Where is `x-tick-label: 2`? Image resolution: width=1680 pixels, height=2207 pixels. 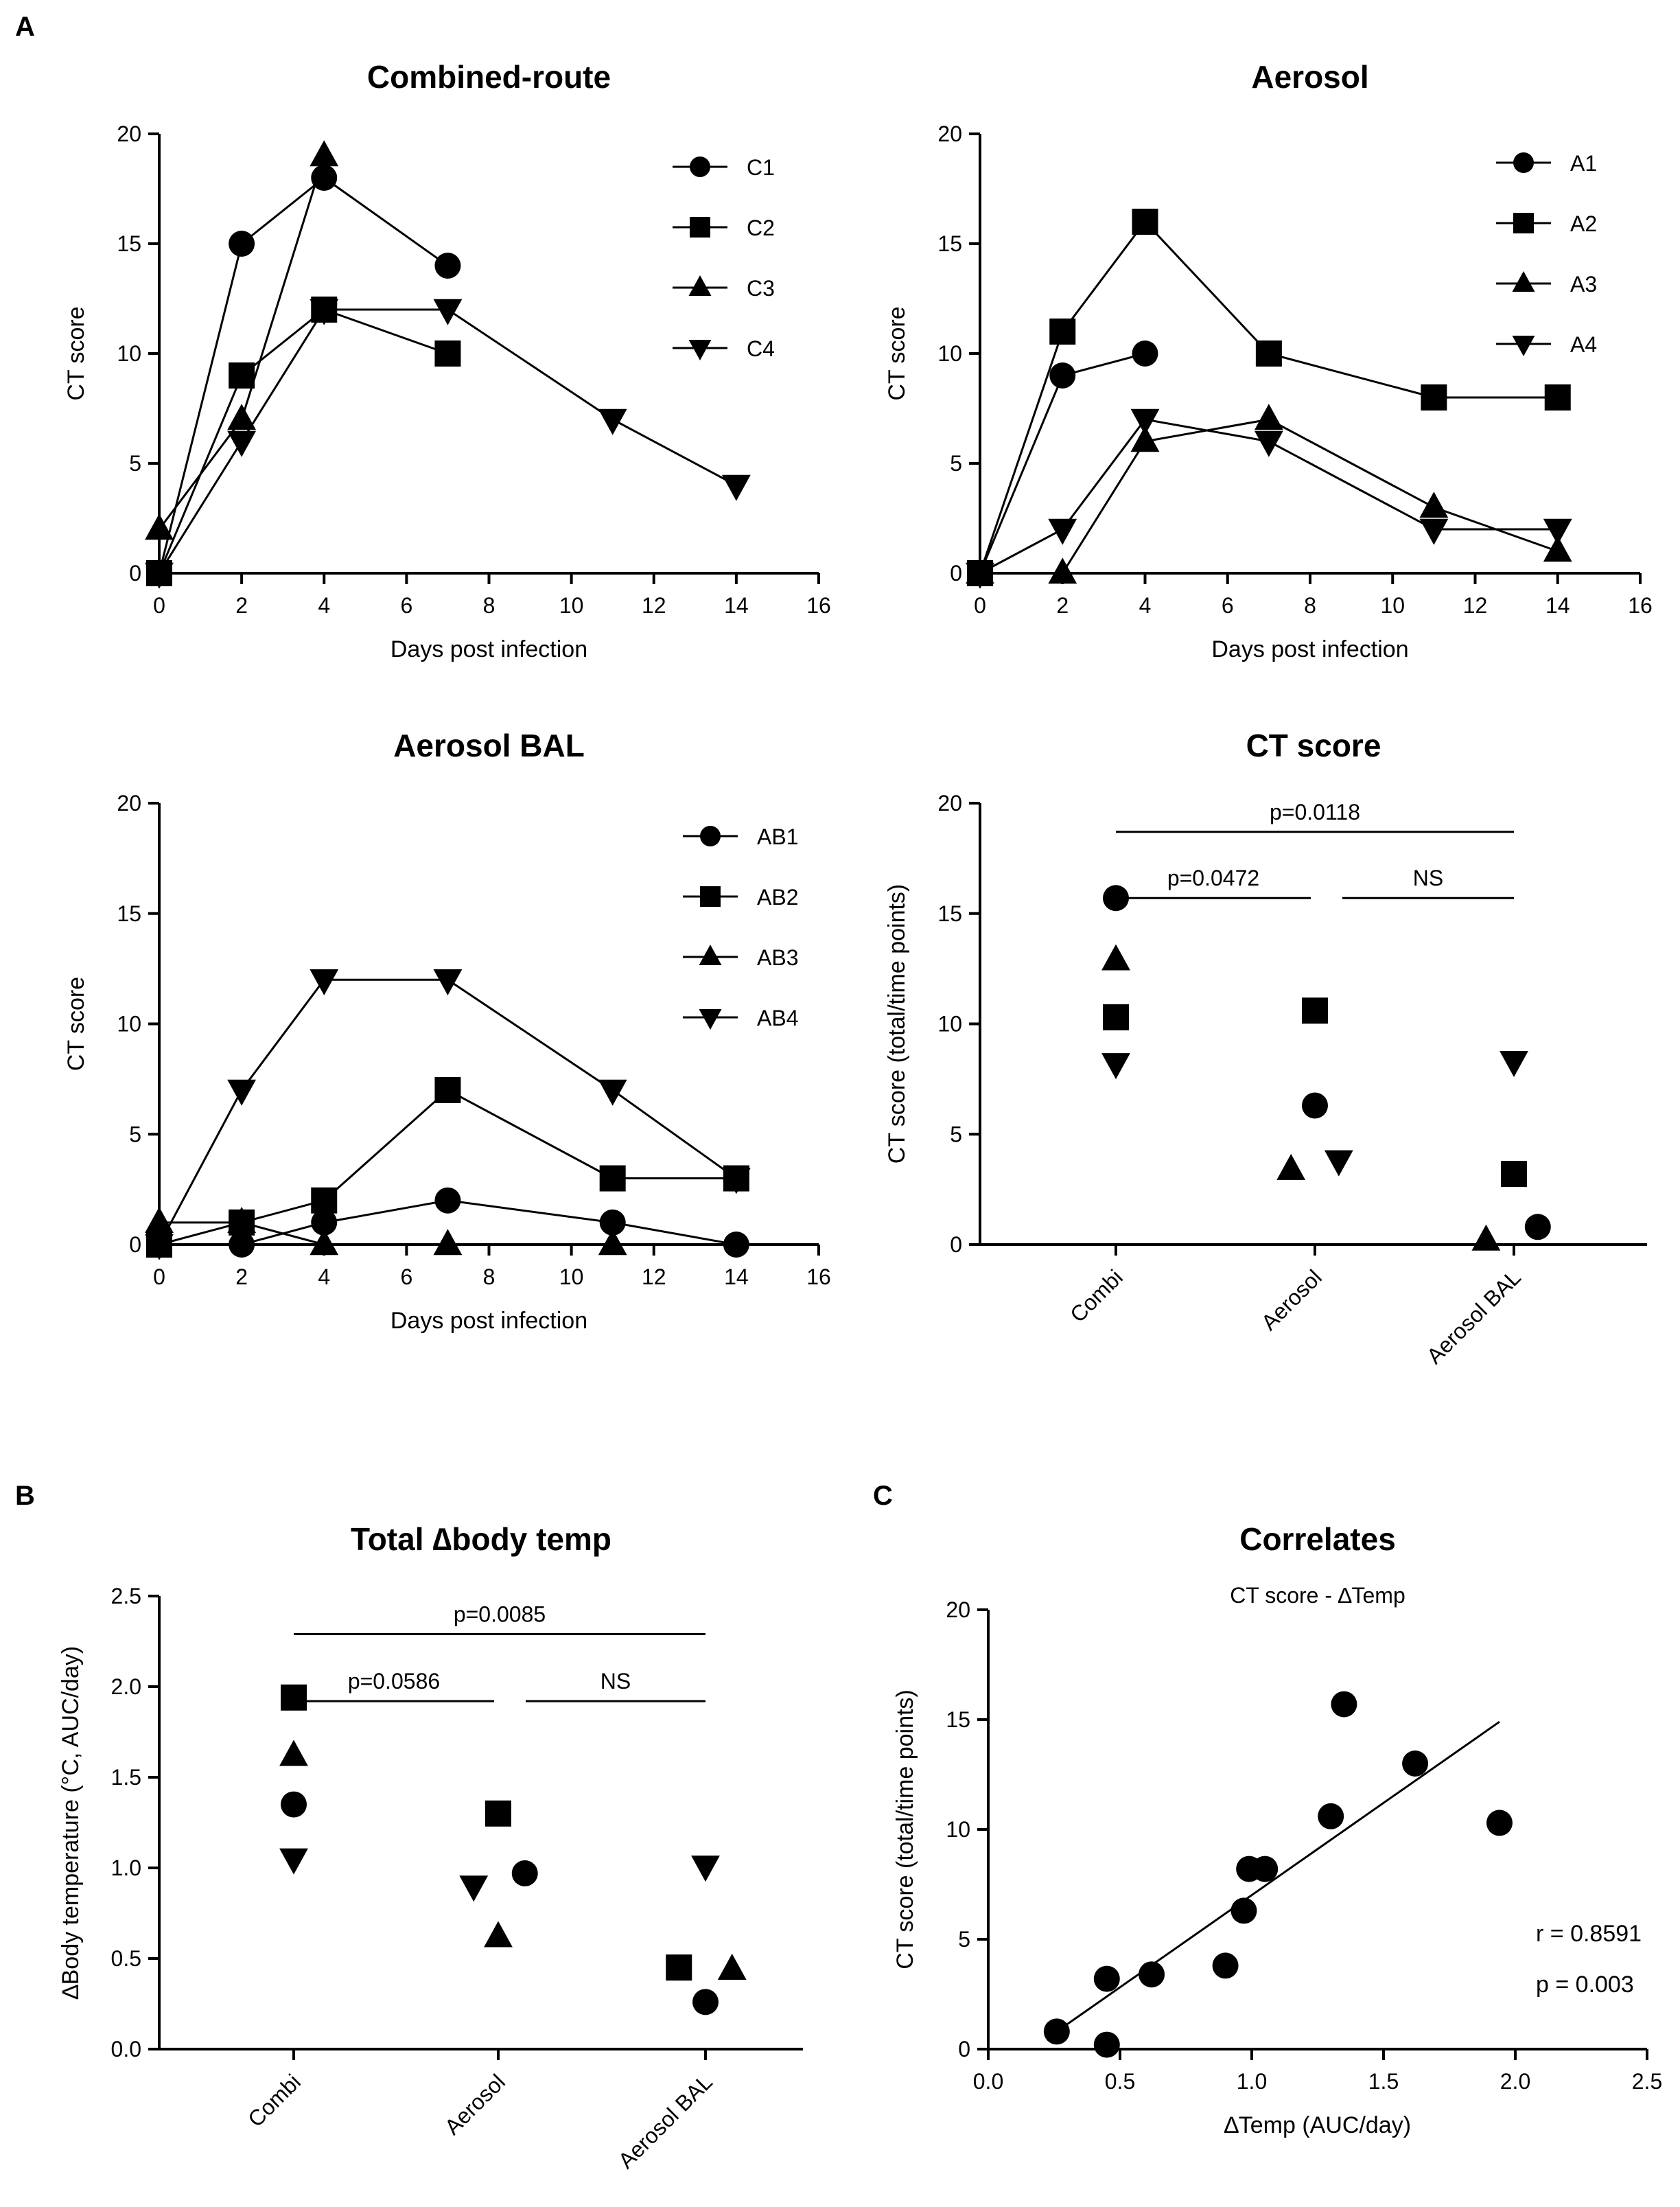
x-tick-label: 2 is located at coordinates (1062, 605).